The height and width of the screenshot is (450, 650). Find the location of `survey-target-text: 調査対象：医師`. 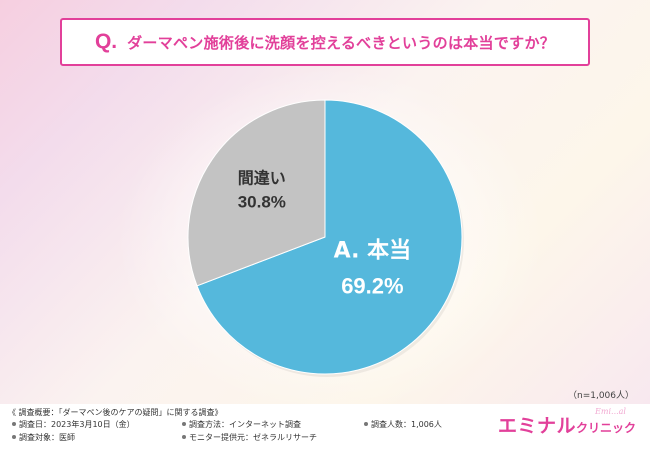

survey-target-text: 調査対象：医師 is located at coordinates (47, 437).